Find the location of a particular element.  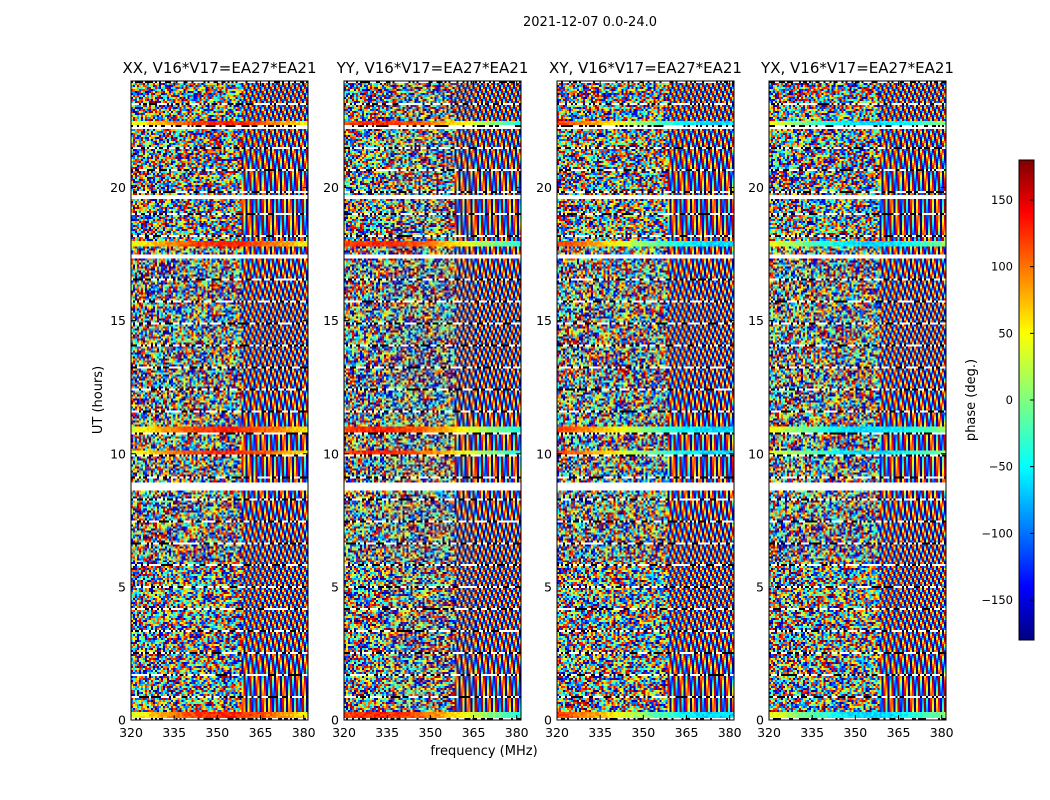

colorbar-tick-label: −50 is located at coordinates (1001, 467).